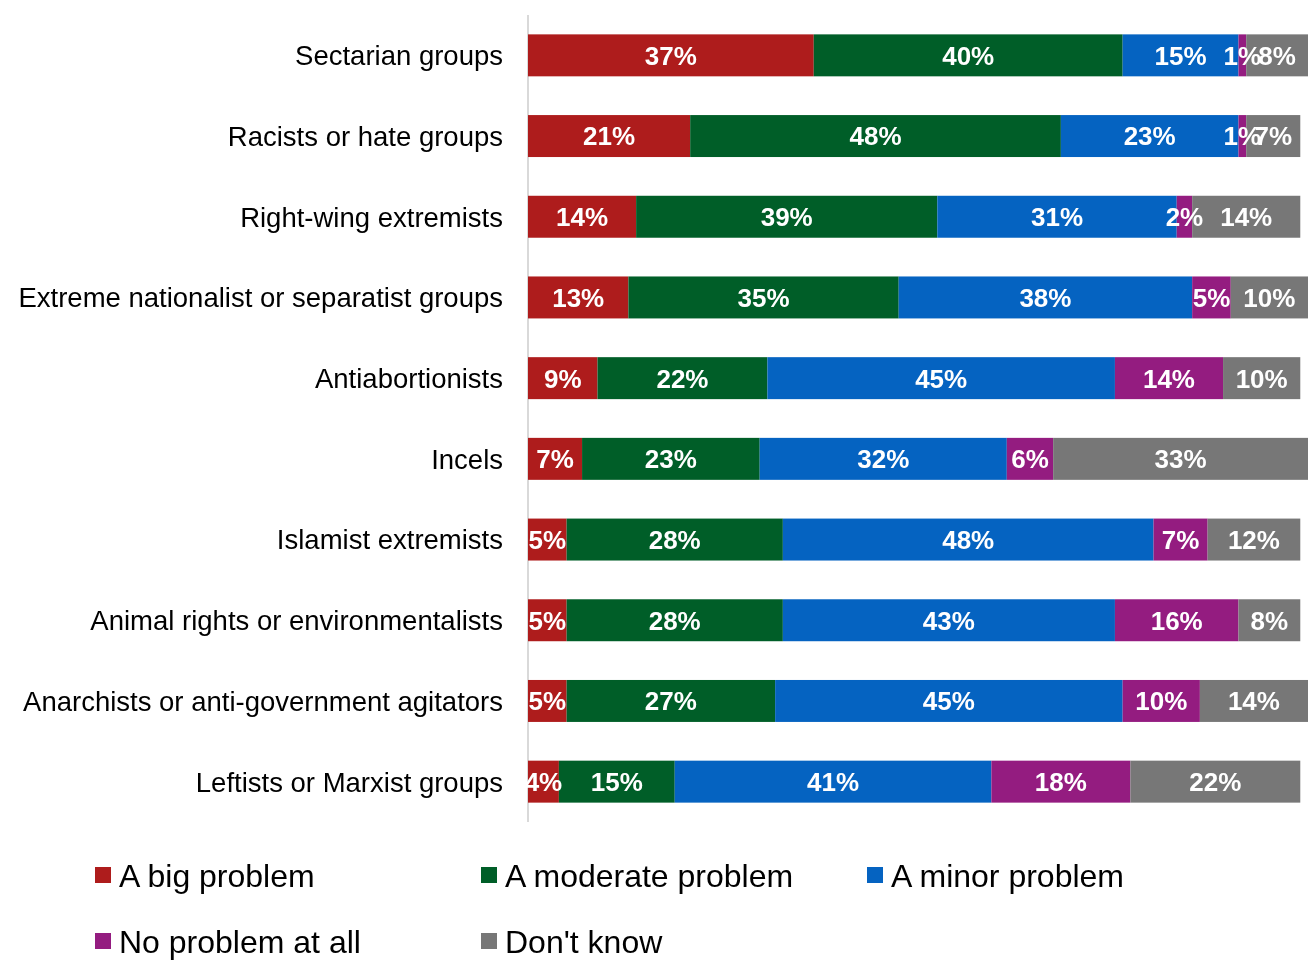 The width and height of the screenshot is (1315, 961). I want to click on legend-label: A big problem, so click(217, 875).